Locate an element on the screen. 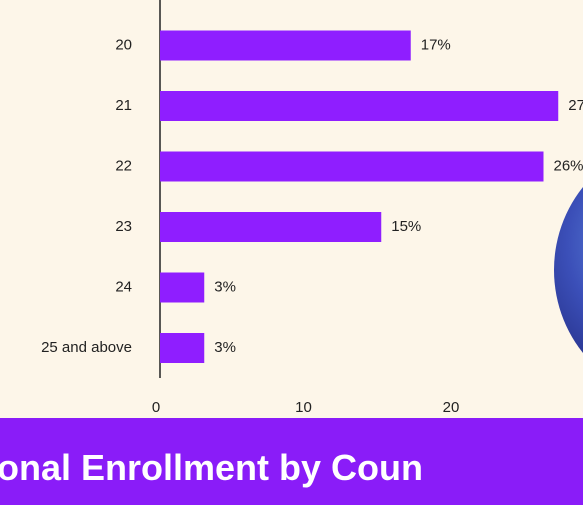 The image size is (583, 505). y-tick-label: 22 is located at coordinates (123, 165).